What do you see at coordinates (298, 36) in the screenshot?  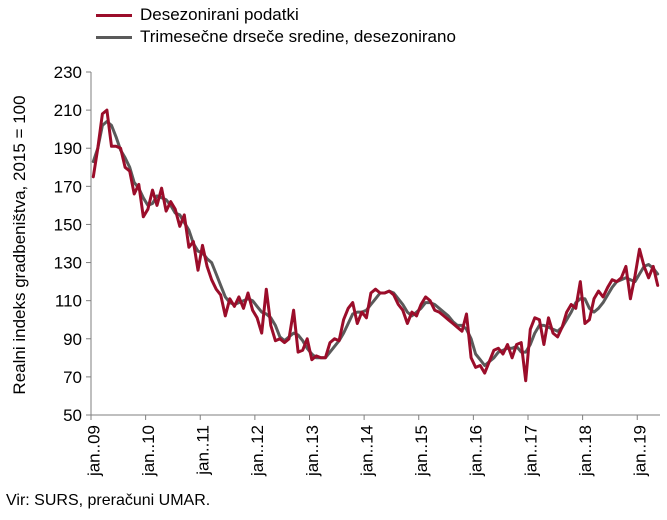 I see `legend-label-moving-average: Trimesečne drseče sredine, desezonirano` at bounding box center [298, 36].